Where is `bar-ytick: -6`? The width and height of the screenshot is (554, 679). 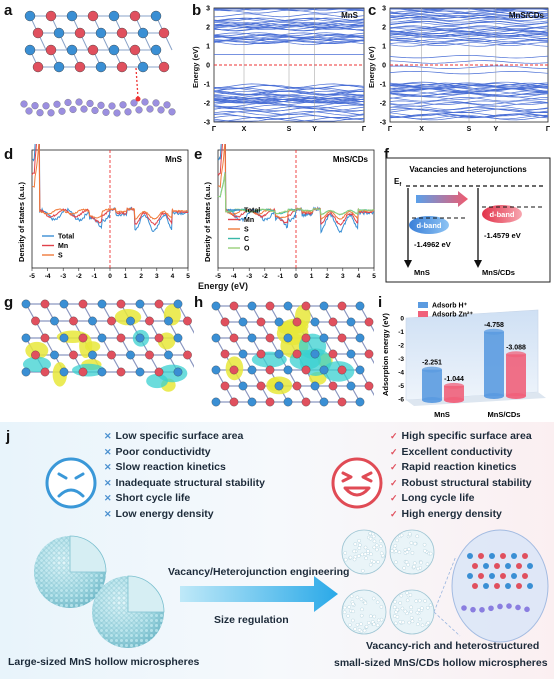
bar-ytick: -6 is located at coordinates (401, 400).